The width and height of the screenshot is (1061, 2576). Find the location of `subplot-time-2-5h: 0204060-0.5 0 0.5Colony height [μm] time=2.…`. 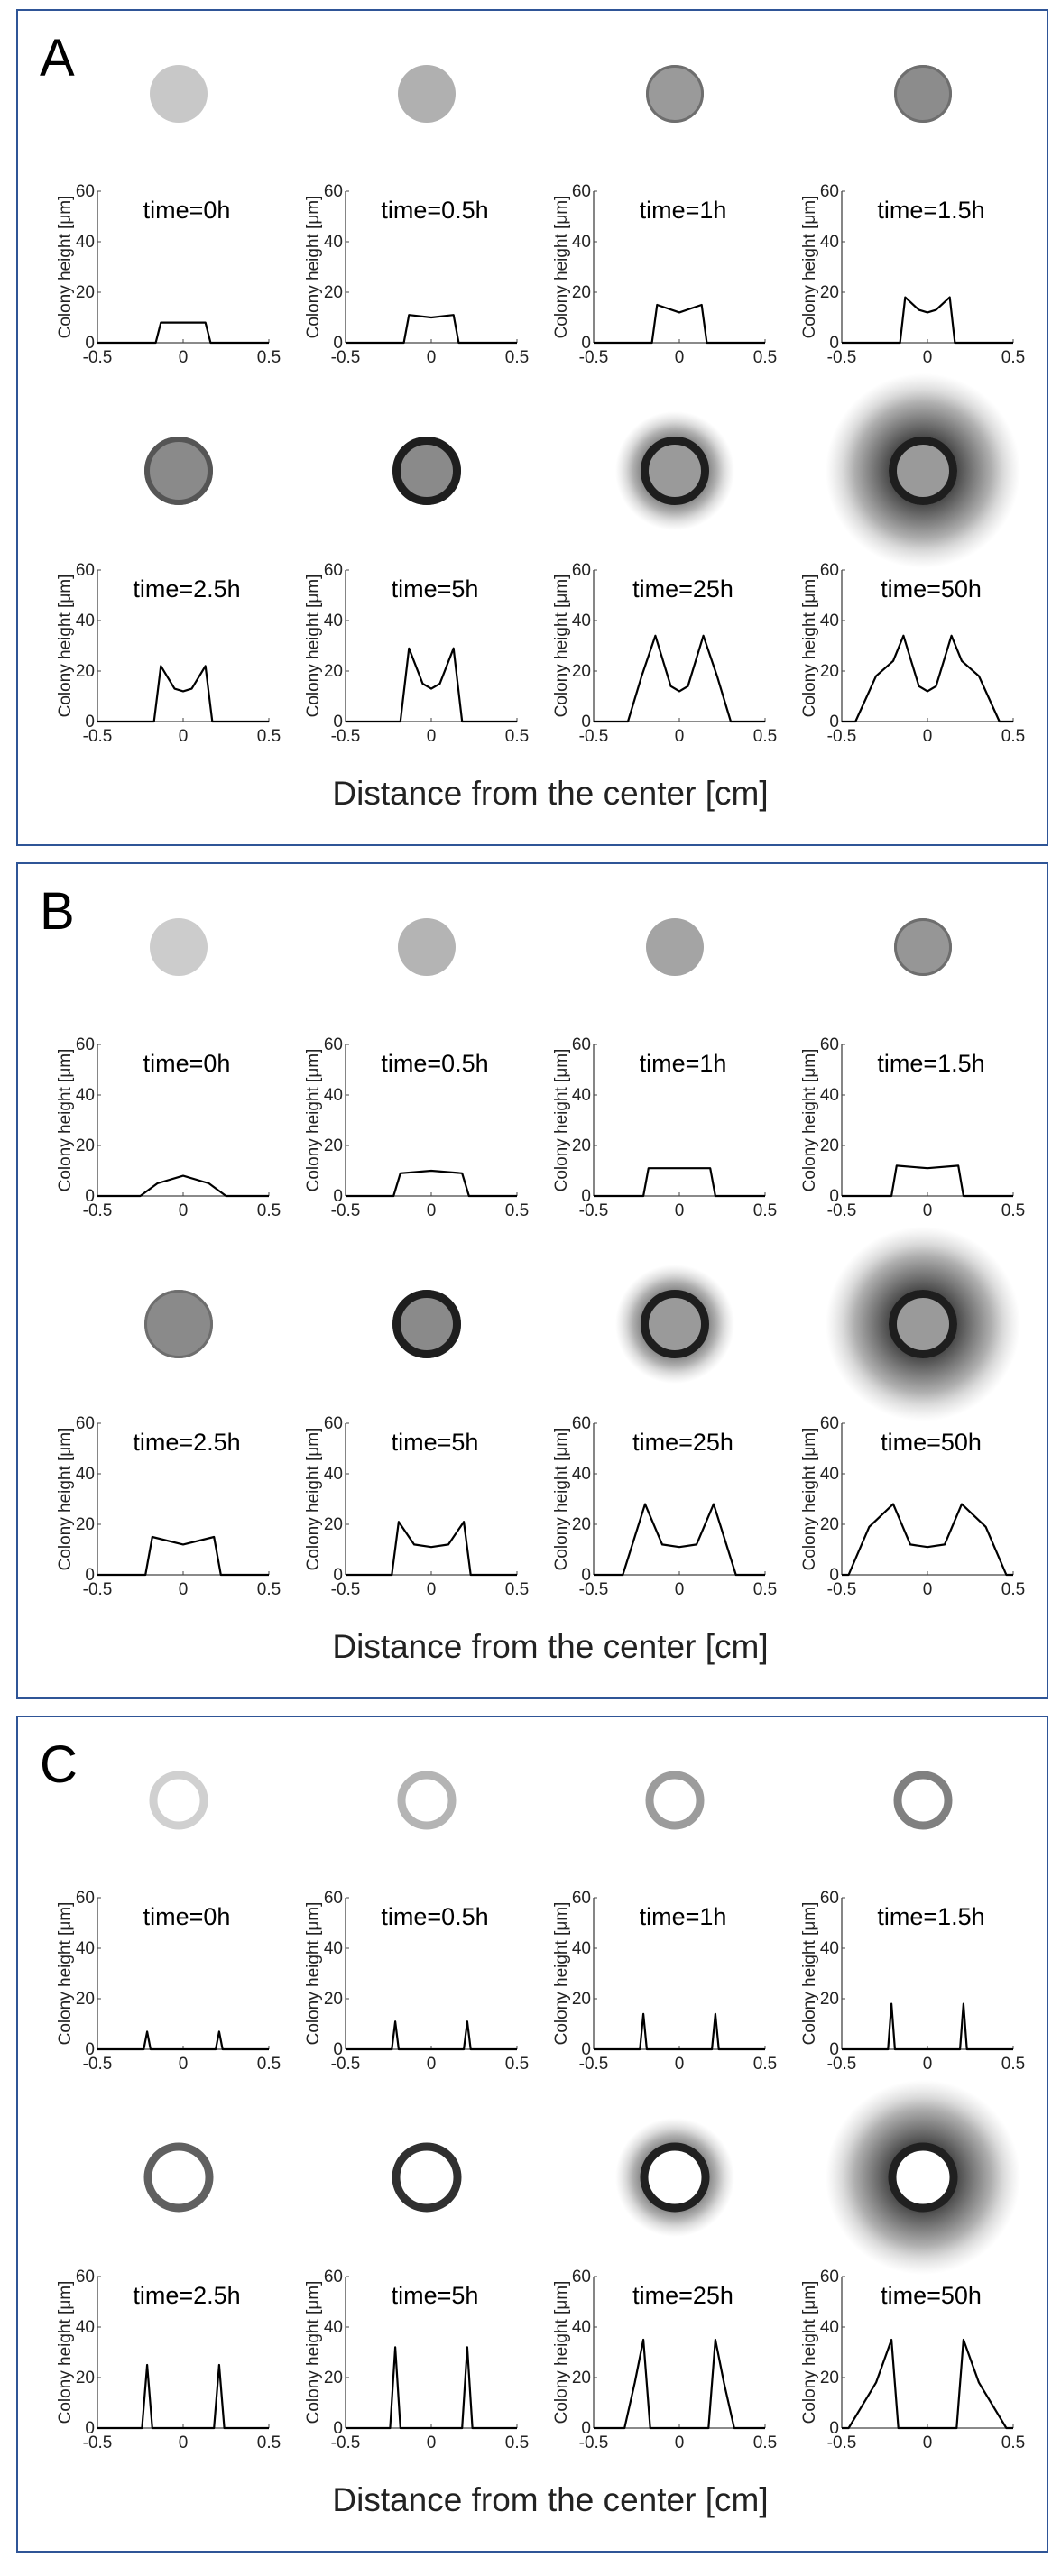

subplot-time-2-5h: 0204060-0.5 0 0.5Colony height [μm] time=2.… is located at coordinates (168, 1444).